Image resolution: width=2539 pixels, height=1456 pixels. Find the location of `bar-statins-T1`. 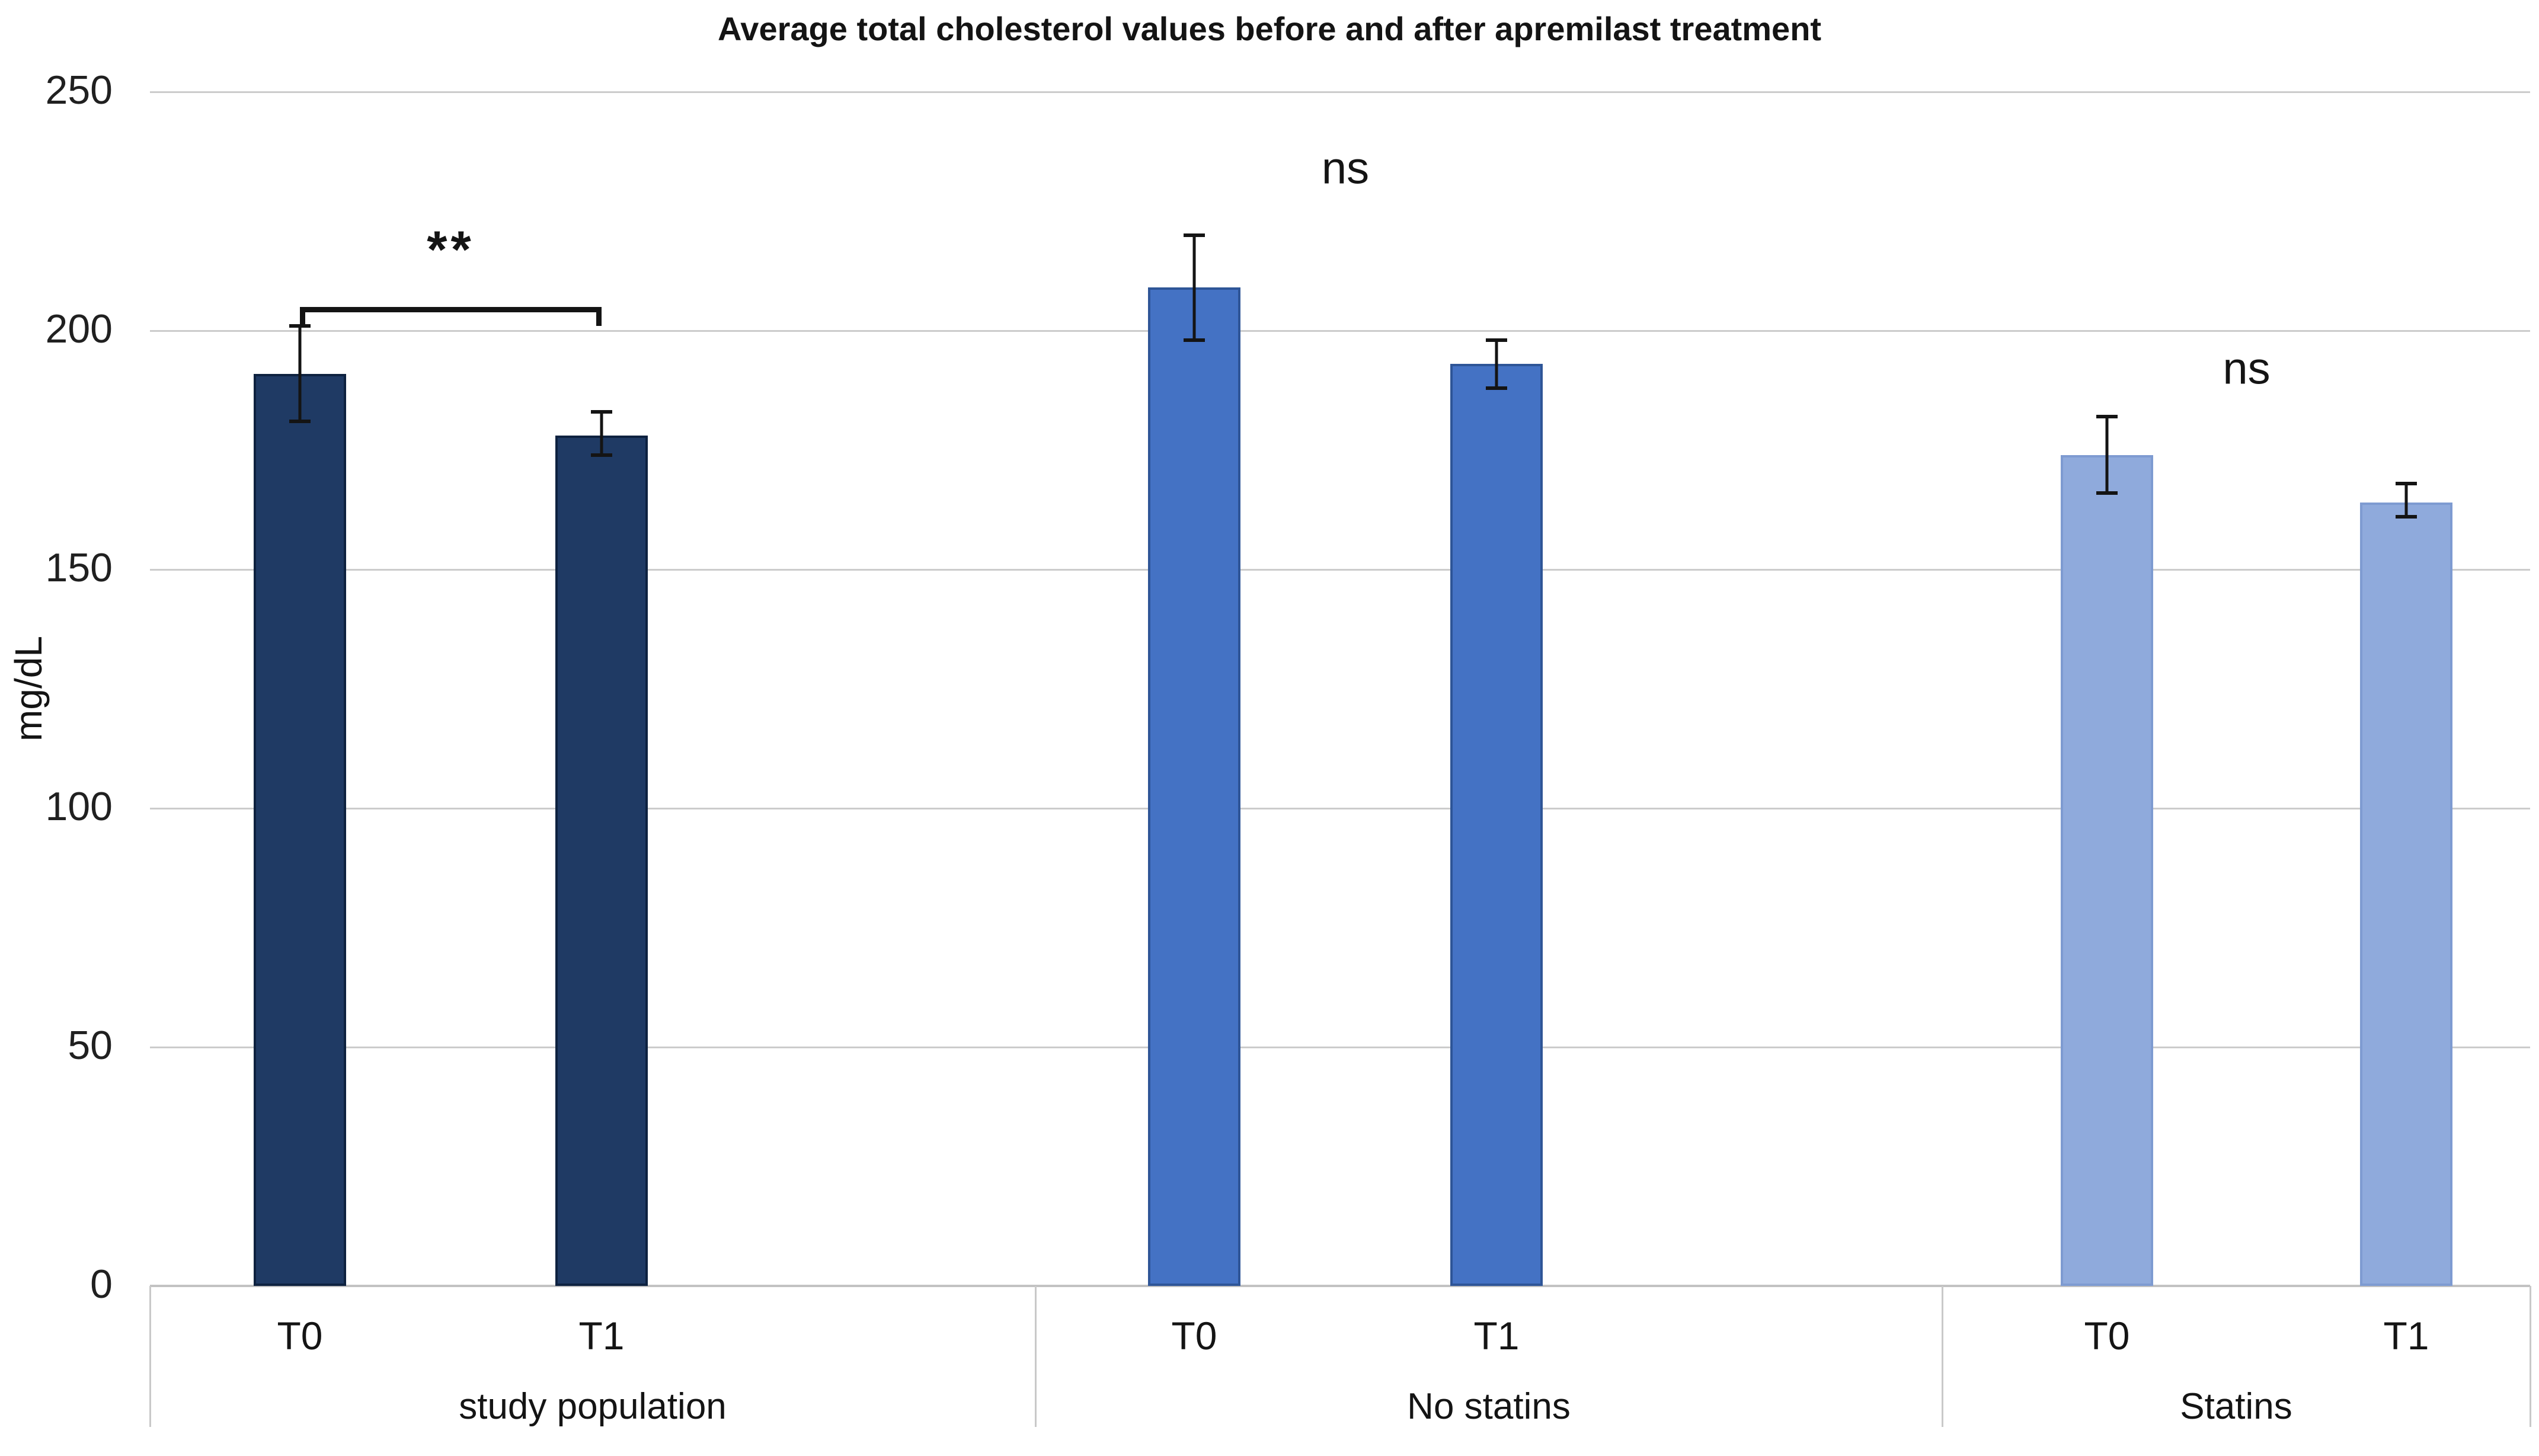

bar-statins-T1 is located at coordinates (2406, 894).